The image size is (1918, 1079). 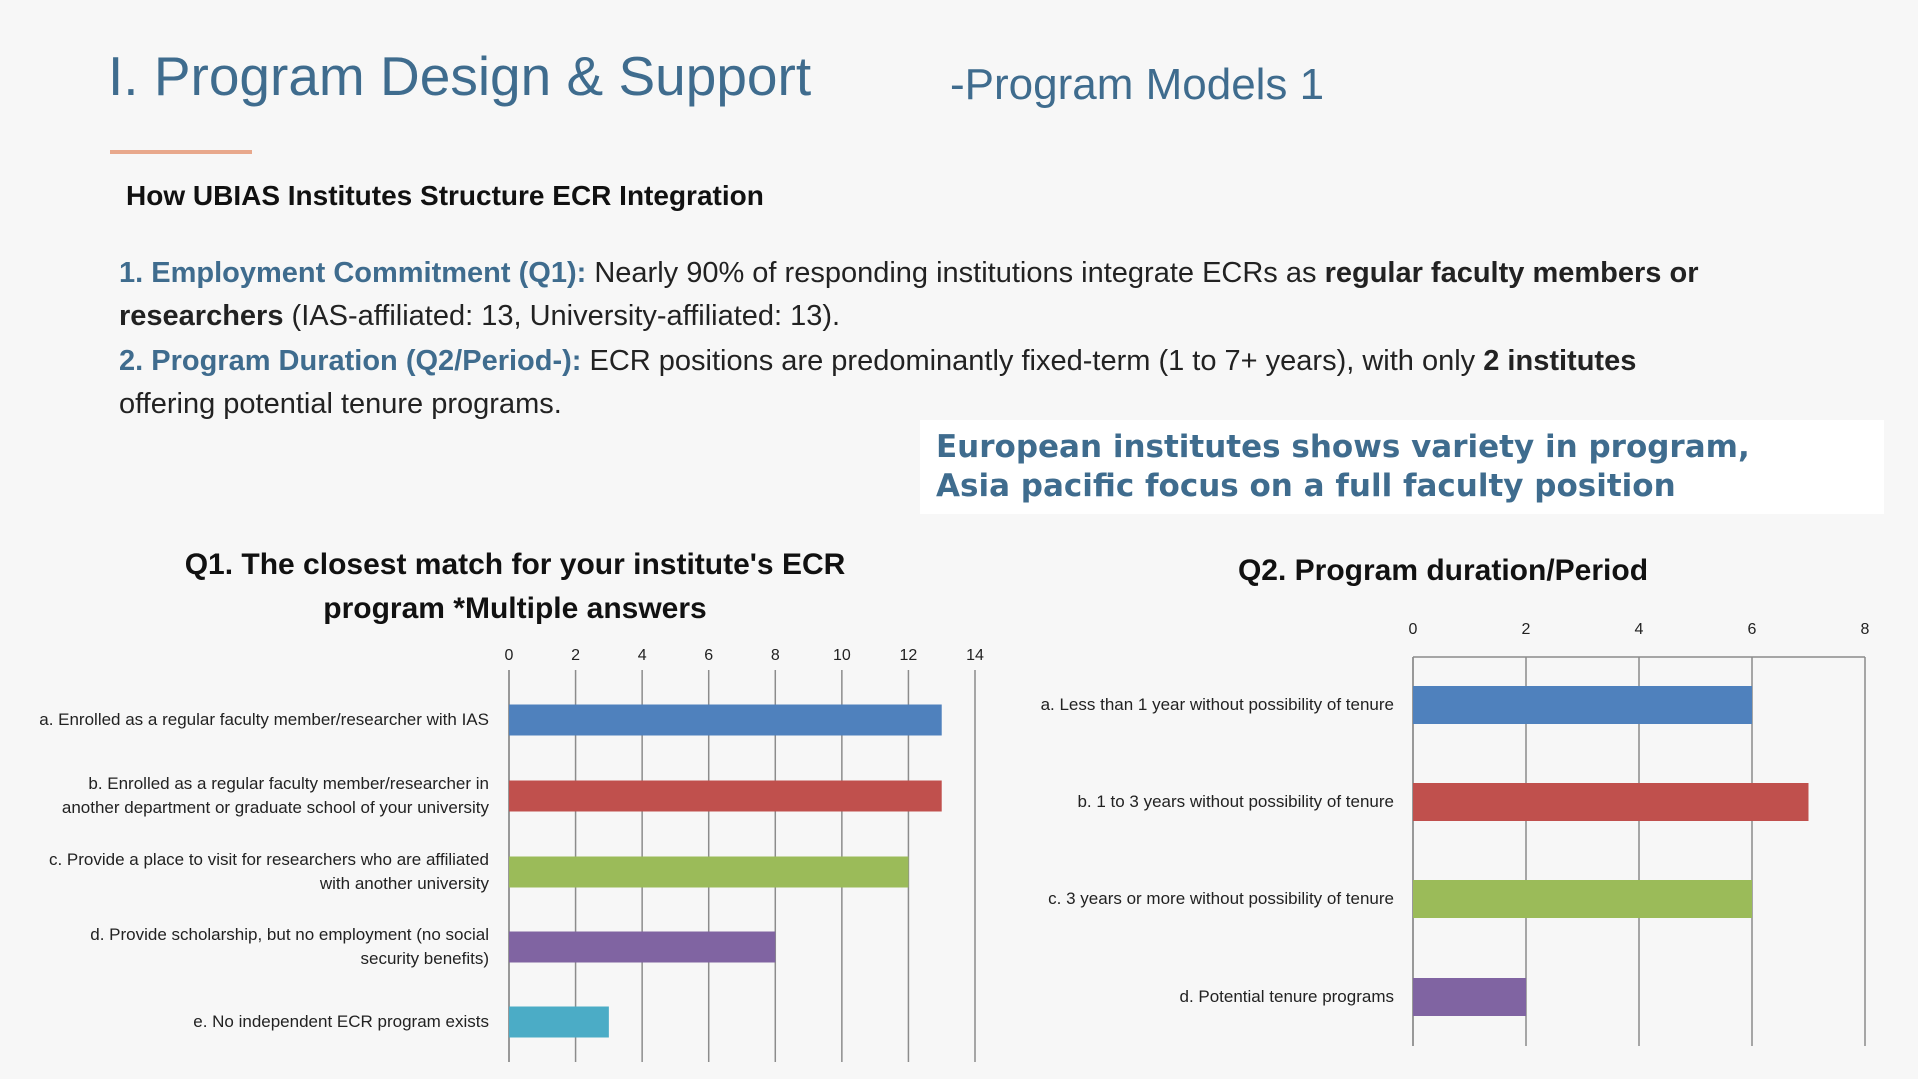 I want to click on slide-subtitle: -Program Models 1, so click(x=1137, y=84).